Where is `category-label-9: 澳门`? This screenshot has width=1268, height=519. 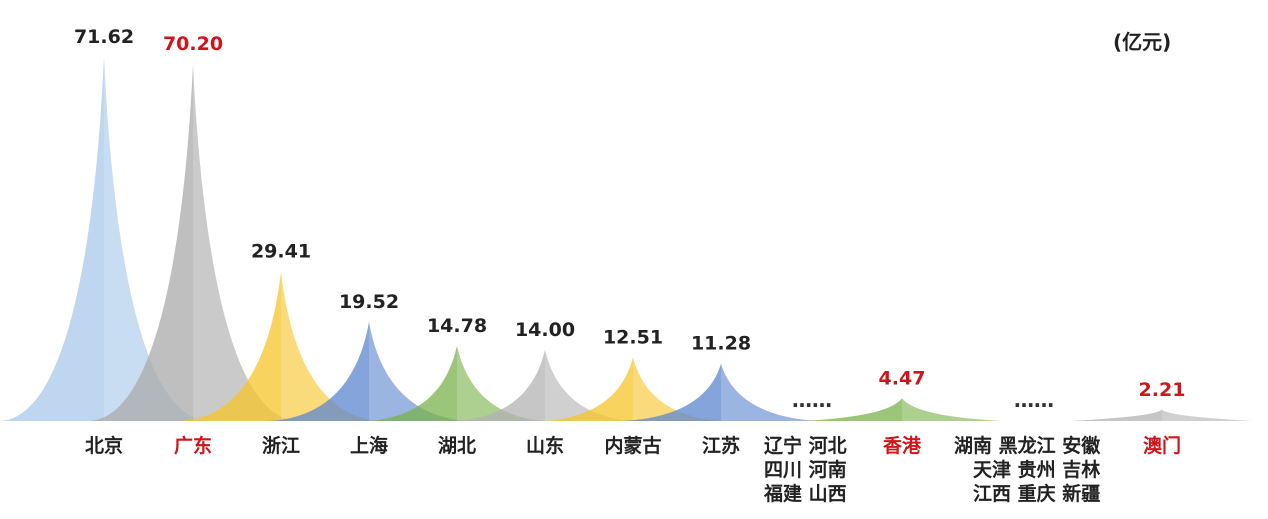
category-label-9: 澳门 is located at coordinates (1162, 446).